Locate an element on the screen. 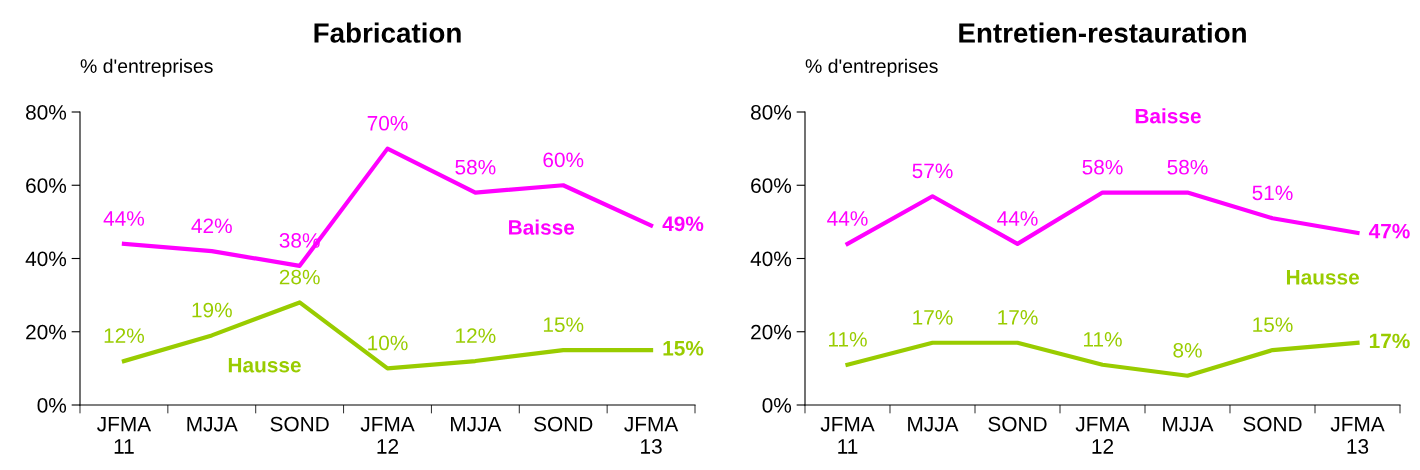 The height and width of the screenshot is (470, 1420). series-label: Hausse is located at coordinates (264, 365).